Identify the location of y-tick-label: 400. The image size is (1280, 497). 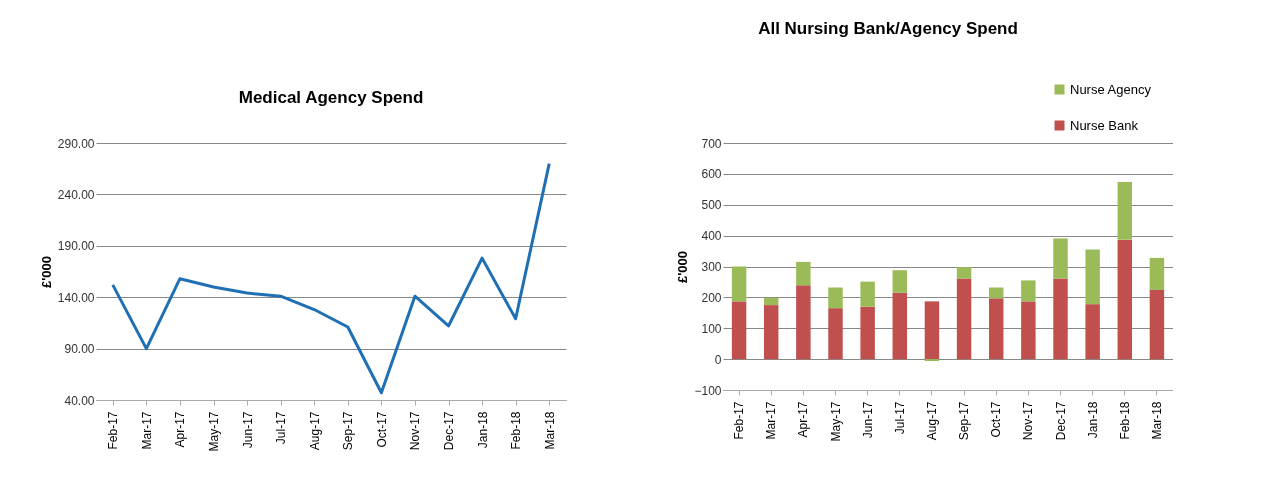
(711, 236).